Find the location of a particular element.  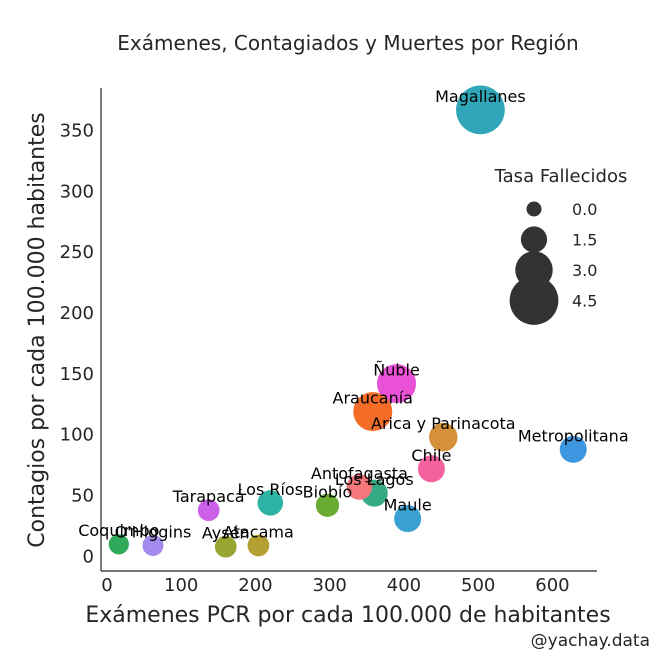

y-tick-label: 150 is located at coordinates (77, 374).